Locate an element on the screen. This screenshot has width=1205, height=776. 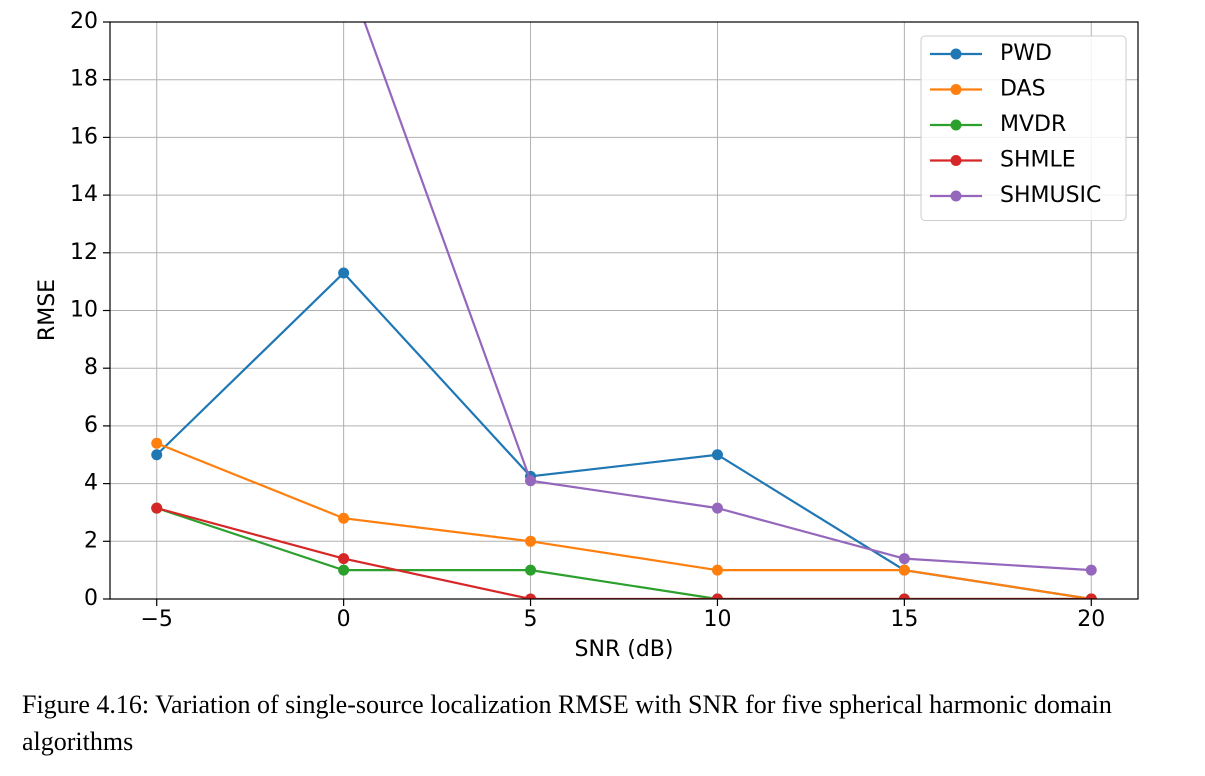
legend-box is located at coordinates (1023, 128).